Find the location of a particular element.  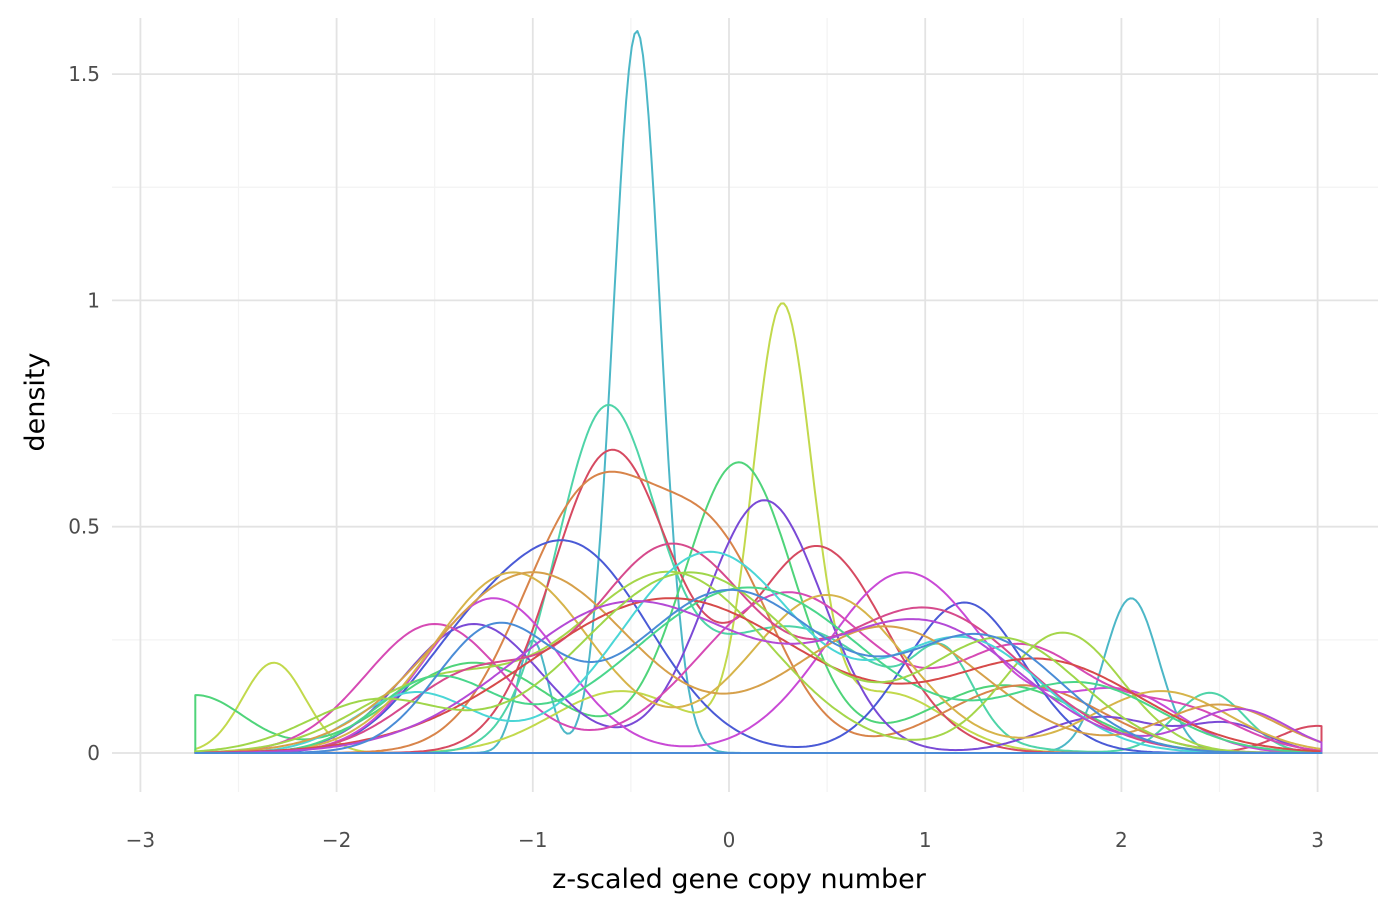

y-axis-tick-labels: 0 0.5 1 1.5 is located at coordinates (84, 413).